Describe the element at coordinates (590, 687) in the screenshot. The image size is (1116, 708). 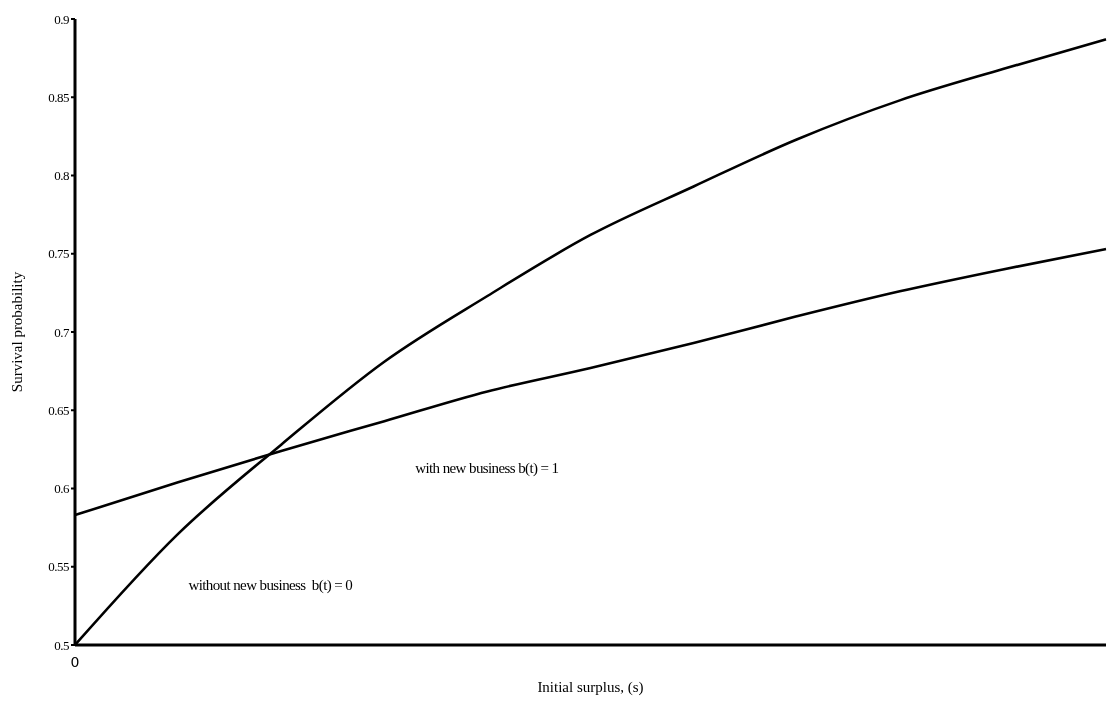
I see `x-axis-title: Initial surplus, (s)` at that location.